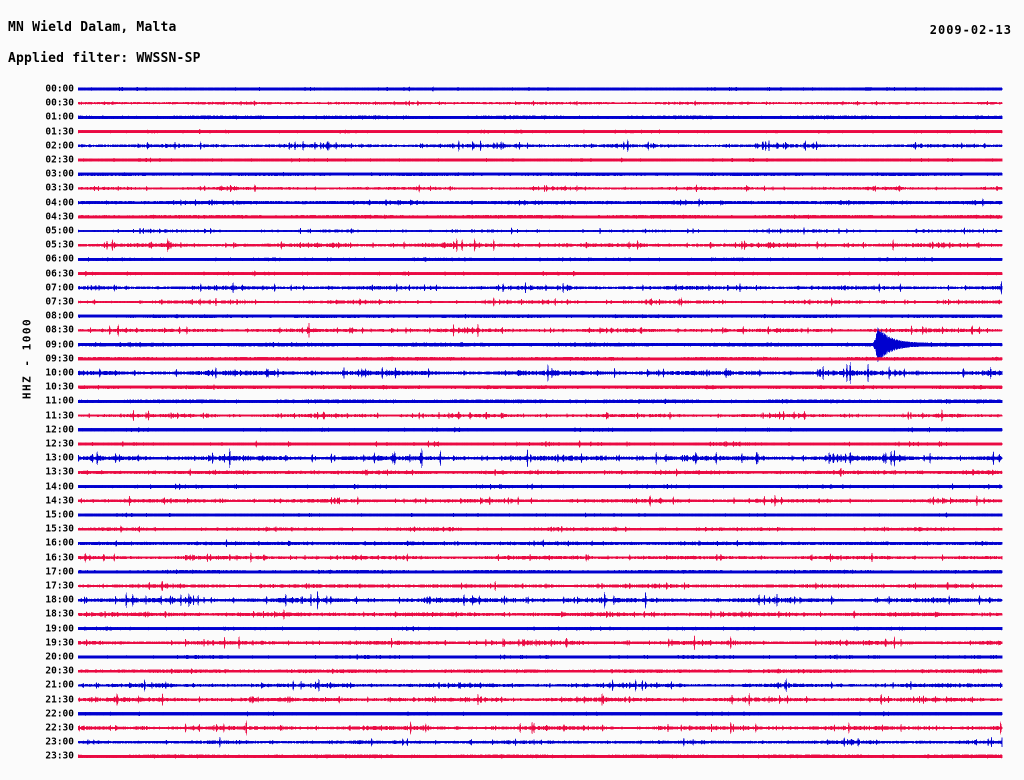  Describe the element at coordinates (59, 202) in the screenshot. I see `time-tick-label: 04:00` at that location.